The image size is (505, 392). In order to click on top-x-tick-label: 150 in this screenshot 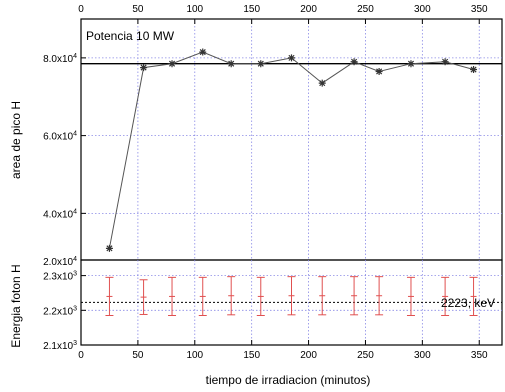, I will do `click(251, 9)`.